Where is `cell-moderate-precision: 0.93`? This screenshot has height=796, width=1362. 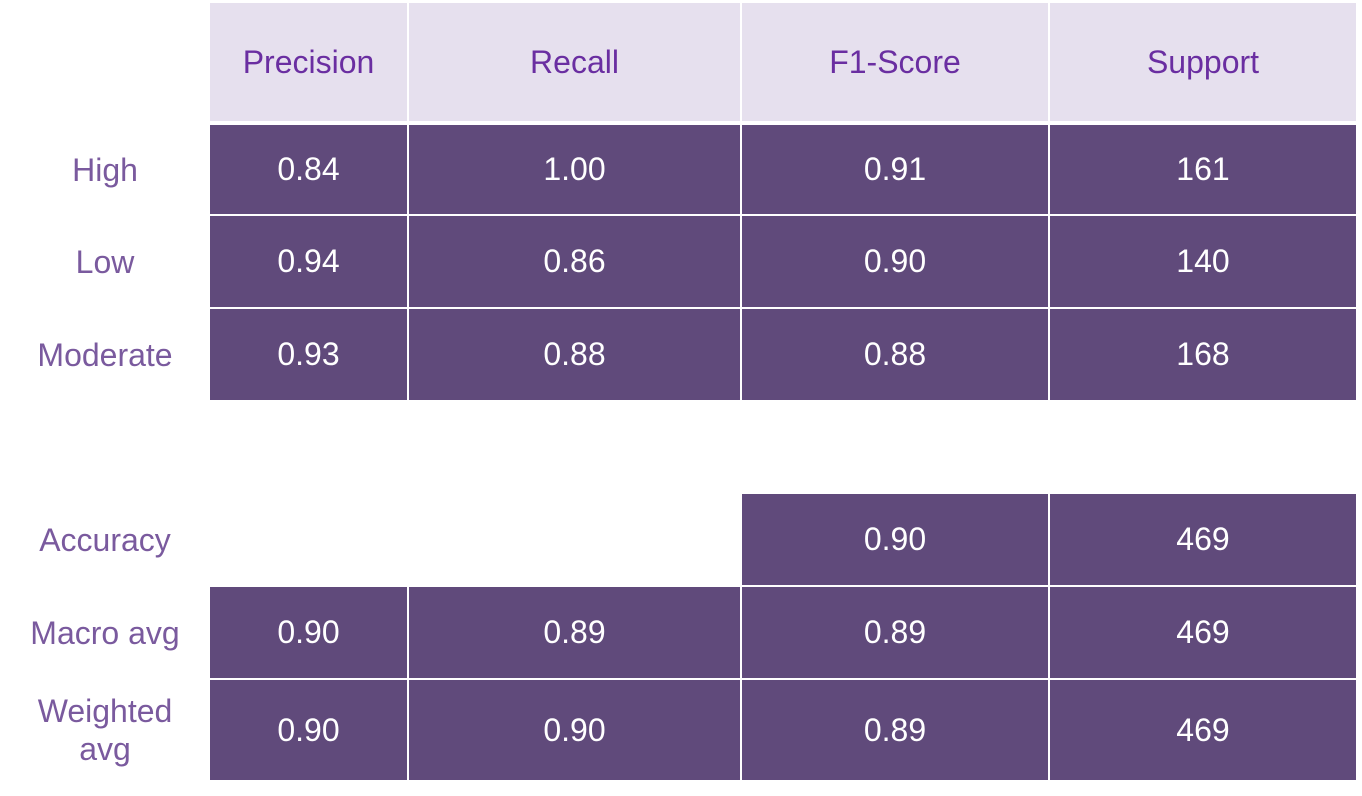
cell-moderate-precision: 0.93 is located at coordinates (308, 354).